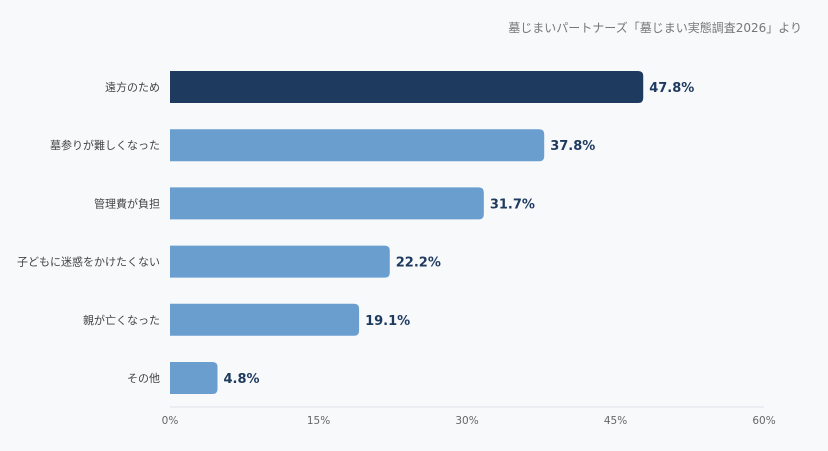 The height and width of the screenshot is (451, 828). I want to click on category-label: その他, so click(143, 378).